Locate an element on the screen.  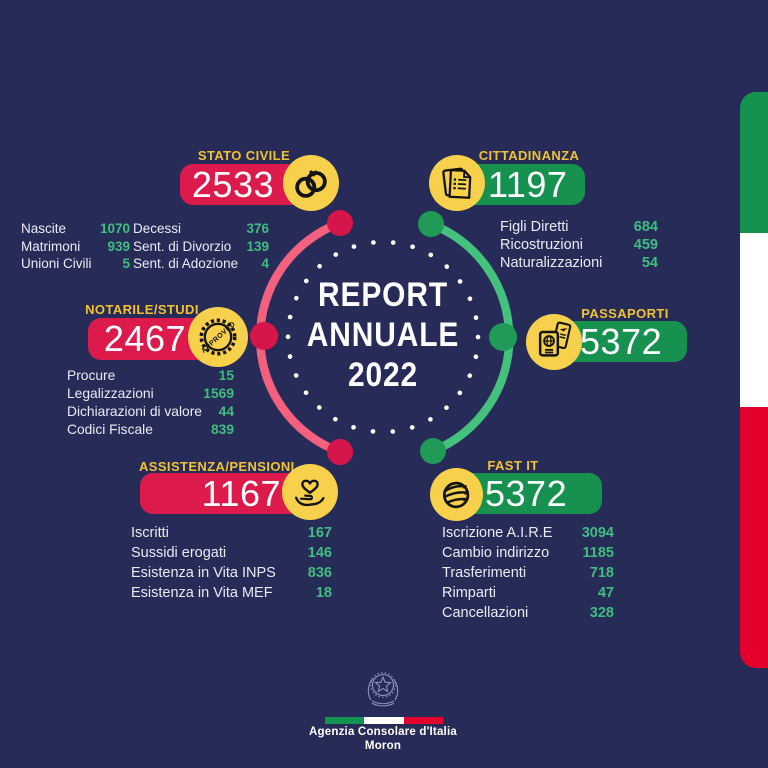
stat-label: Legalizzazioni is located at coordinates (110, 393).